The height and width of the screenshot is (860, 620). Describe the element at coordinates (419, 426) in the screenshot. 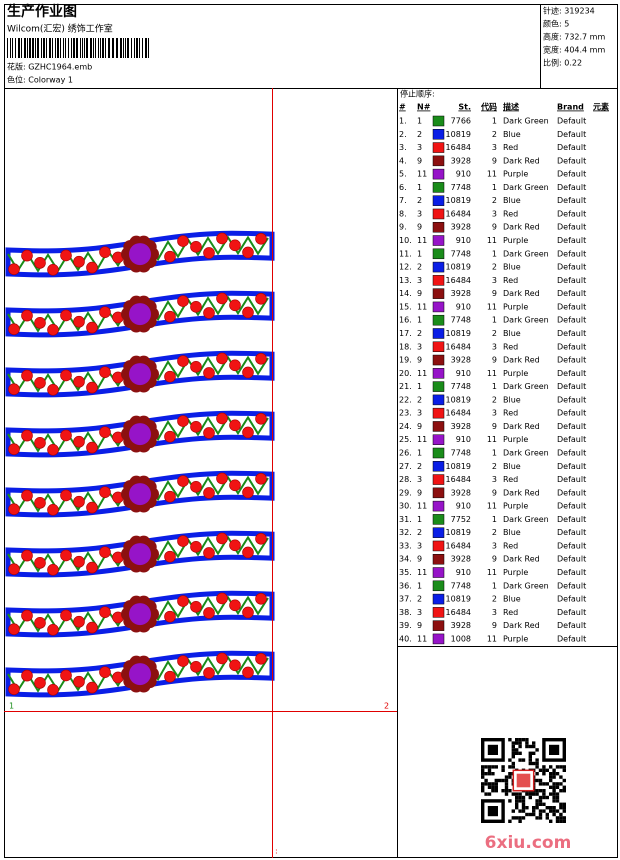

I see `cell-needle: 9` at that location.